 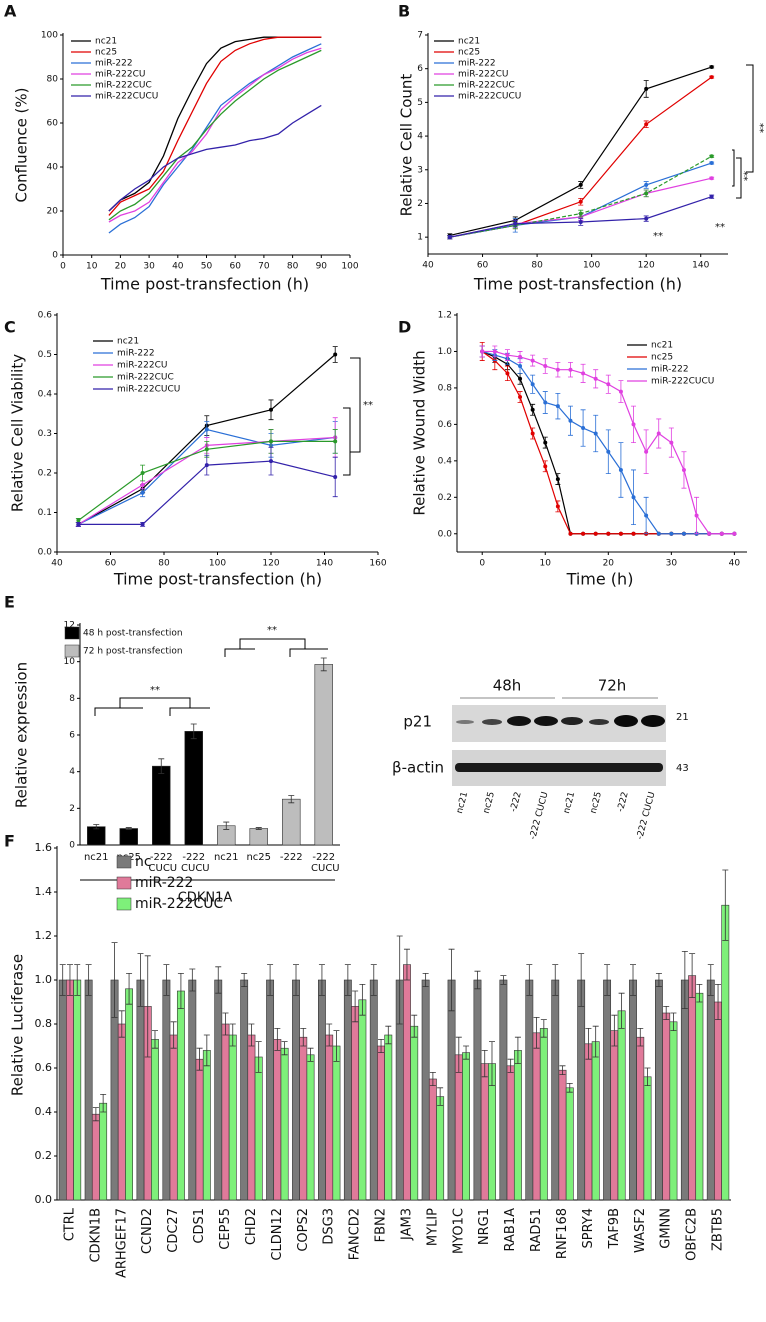 I want to click on y-tick-label: 0.8, so click(x=44, y=1023).